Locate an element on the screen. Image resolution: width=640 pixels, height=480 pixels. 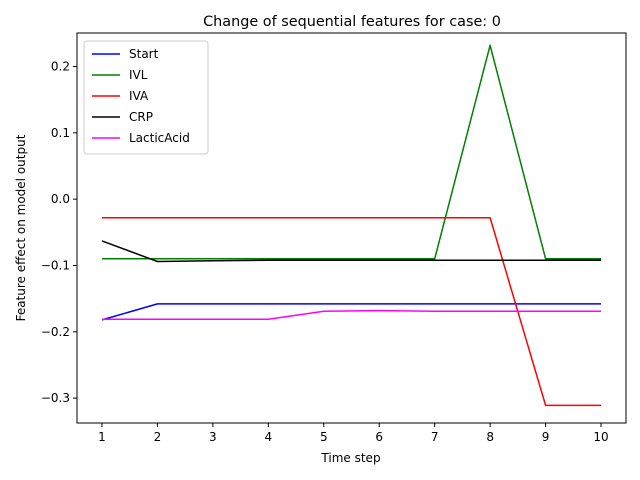
x-tick-label: 10 is located at coordinates (600, 437).